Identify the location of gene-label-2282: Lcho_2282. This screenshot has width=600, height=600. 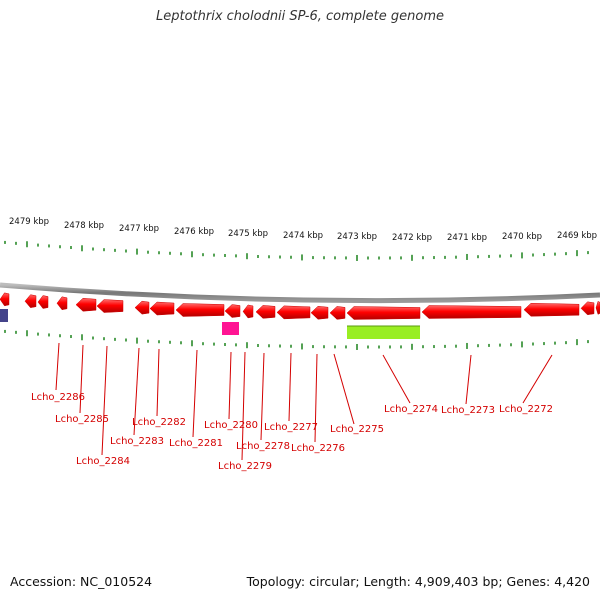
(159, 422).